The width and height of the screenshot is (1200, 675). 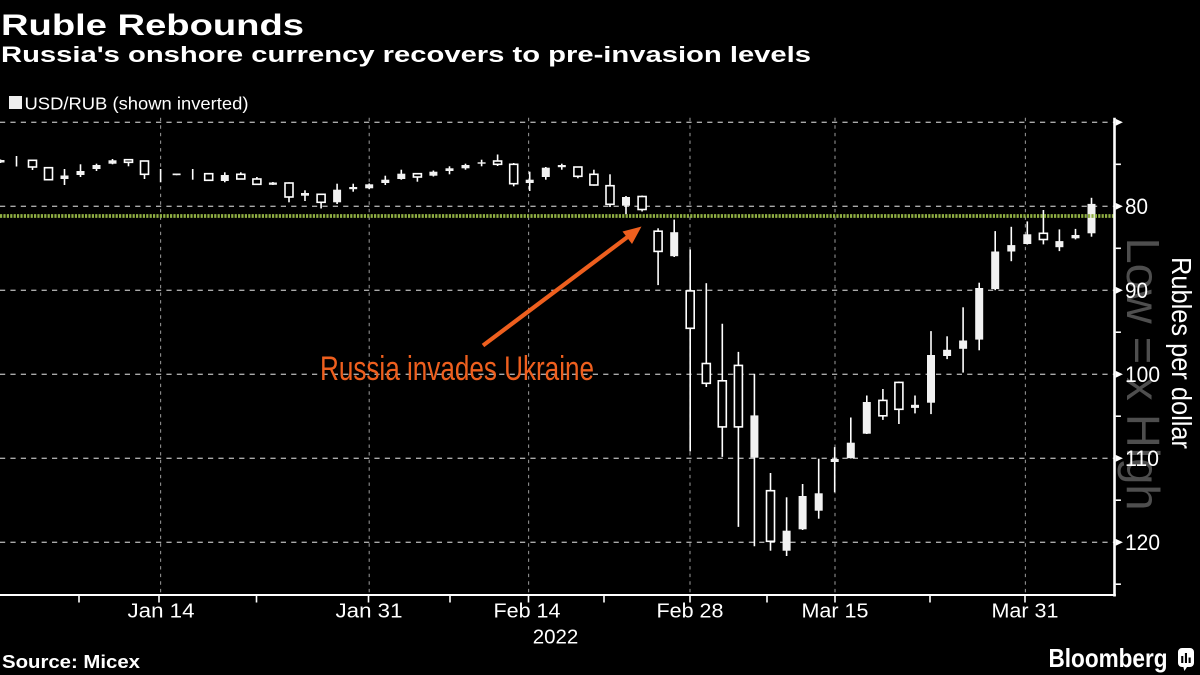 I want to click on svg-text: Mar 15, so click(x=835, y=611).